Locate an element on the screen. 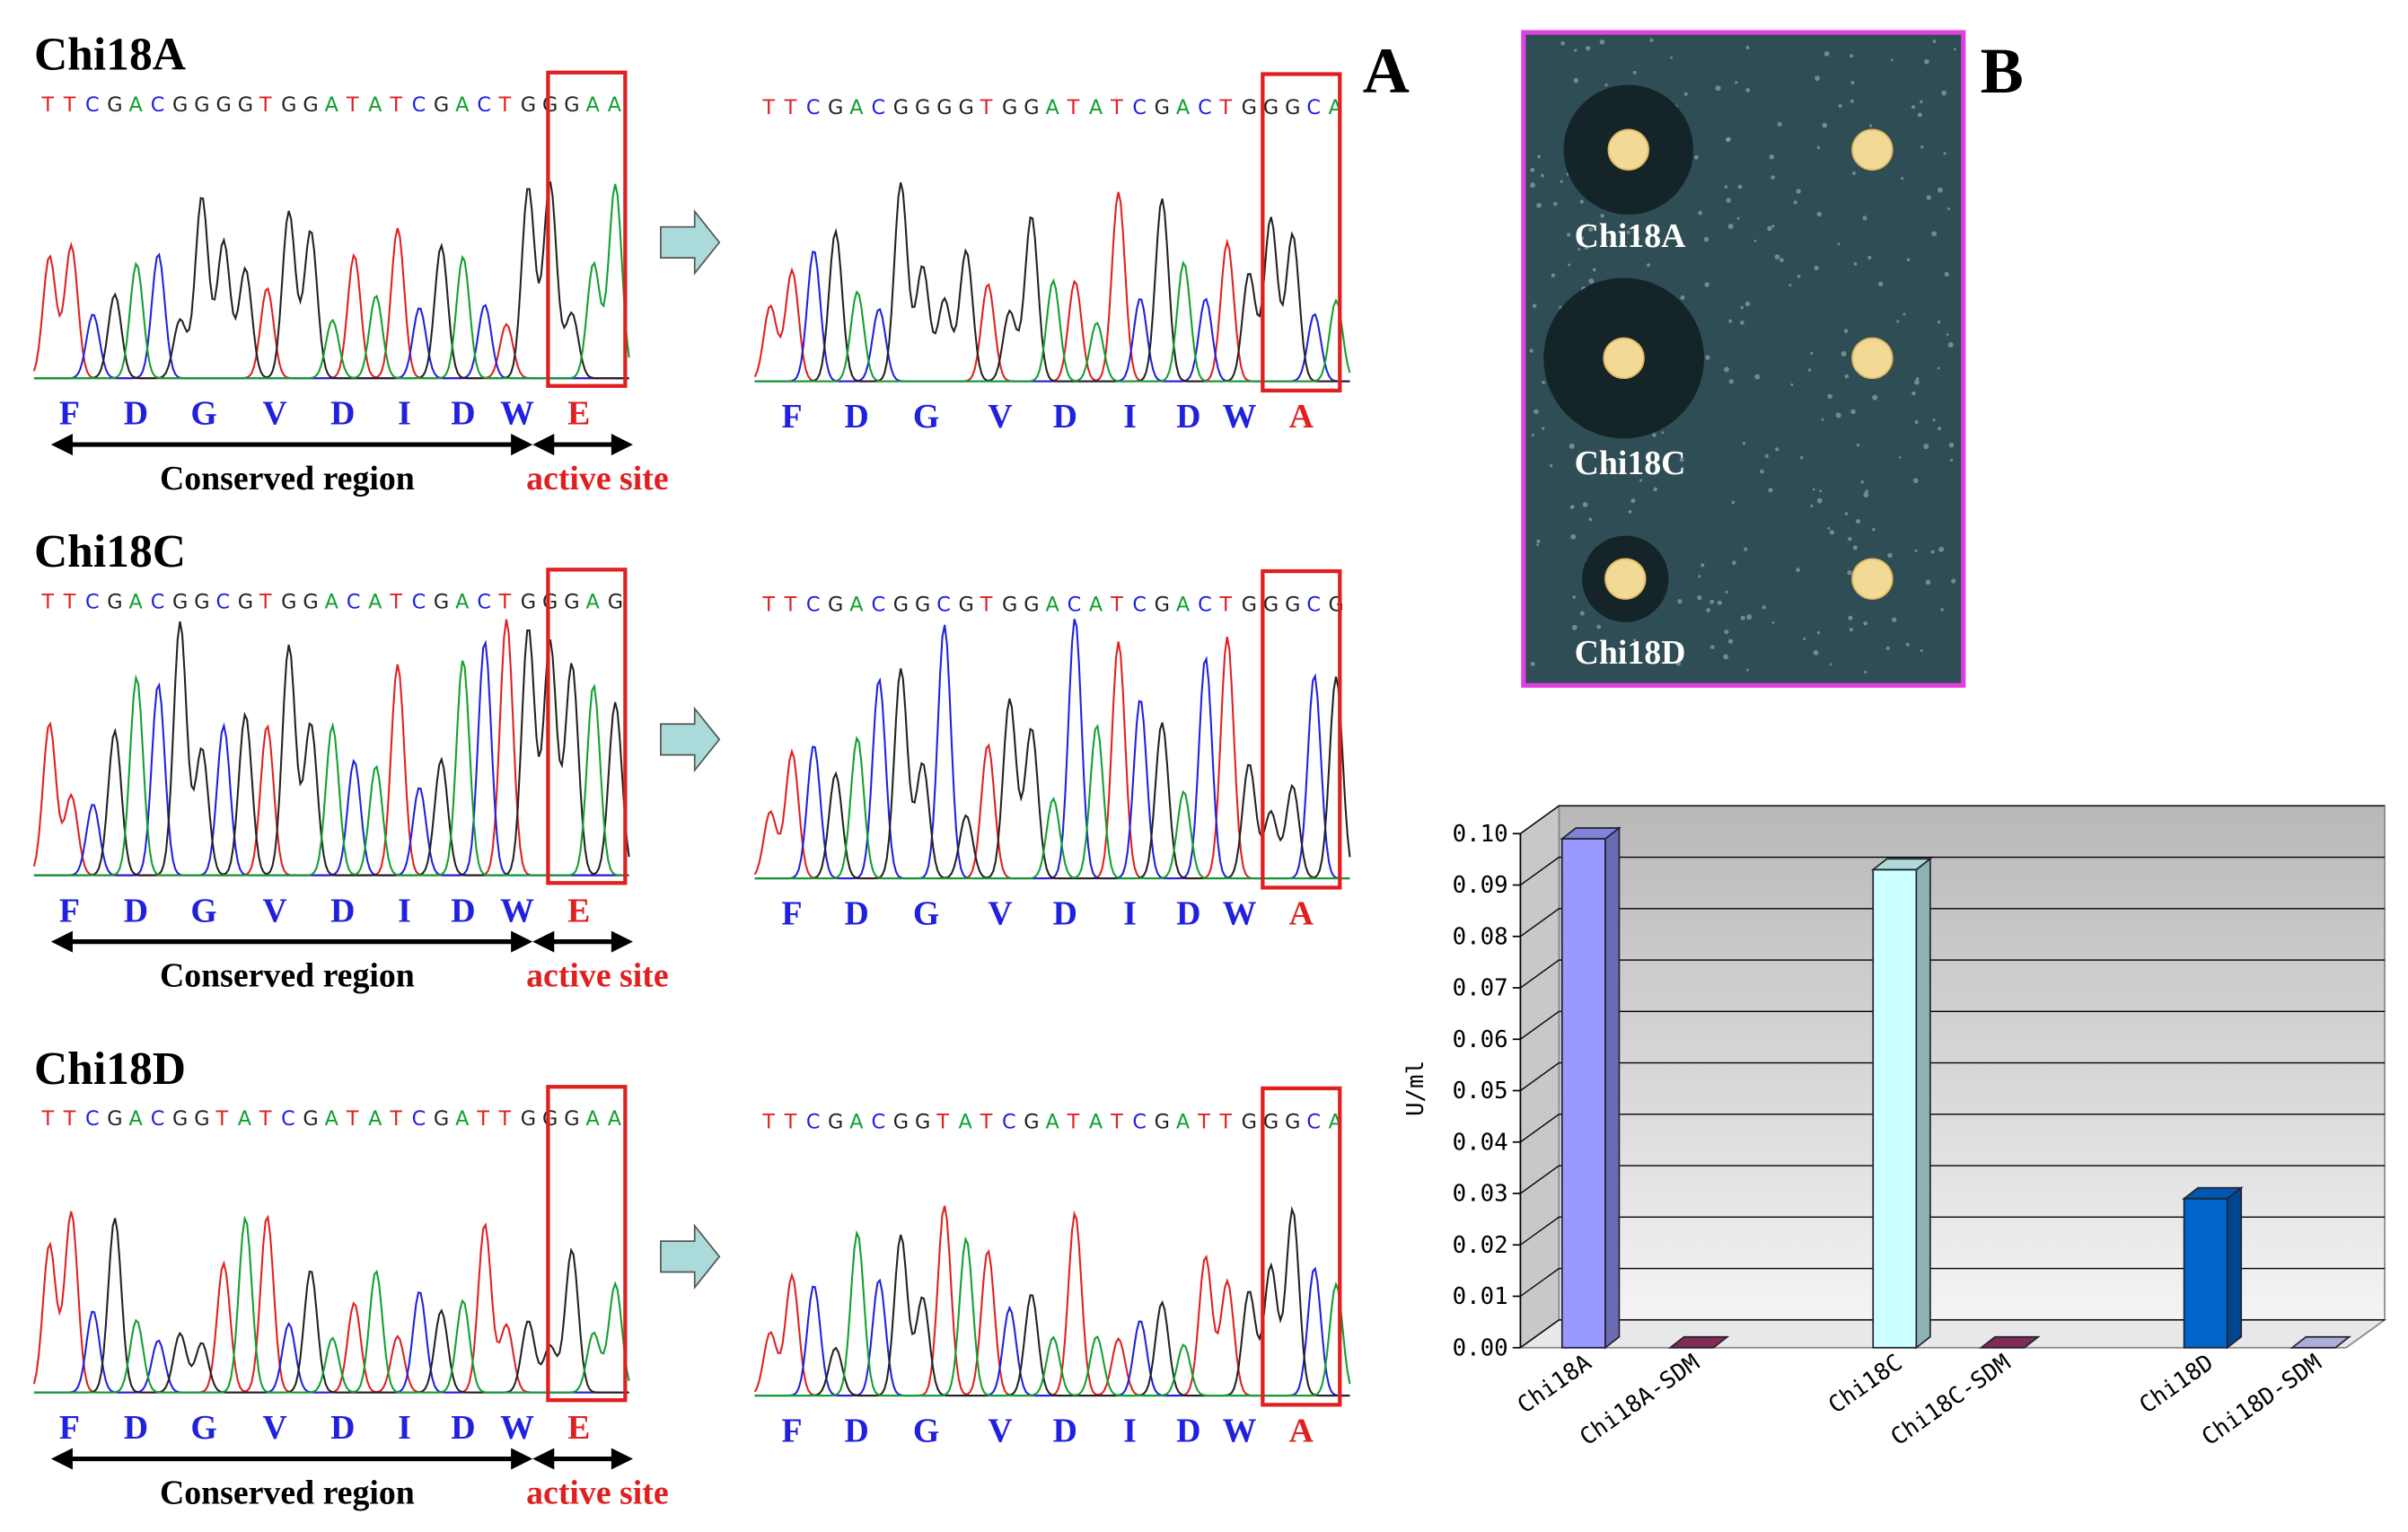  bar-top is located at coordinates (2010, 1342).